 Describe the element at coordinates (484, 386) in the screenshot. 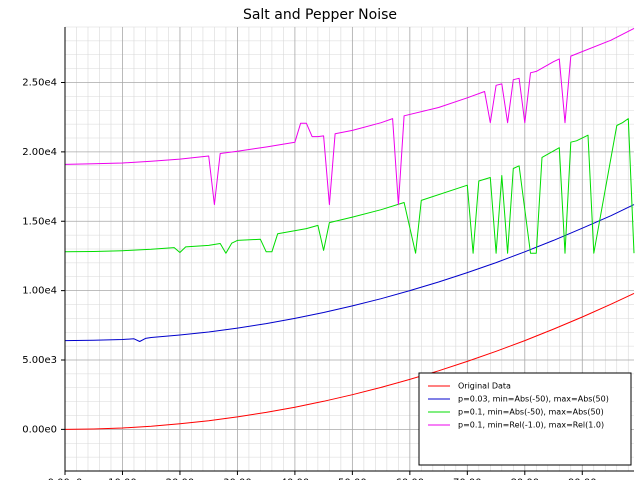

I see `legend-label-1: Original Data` at that location.